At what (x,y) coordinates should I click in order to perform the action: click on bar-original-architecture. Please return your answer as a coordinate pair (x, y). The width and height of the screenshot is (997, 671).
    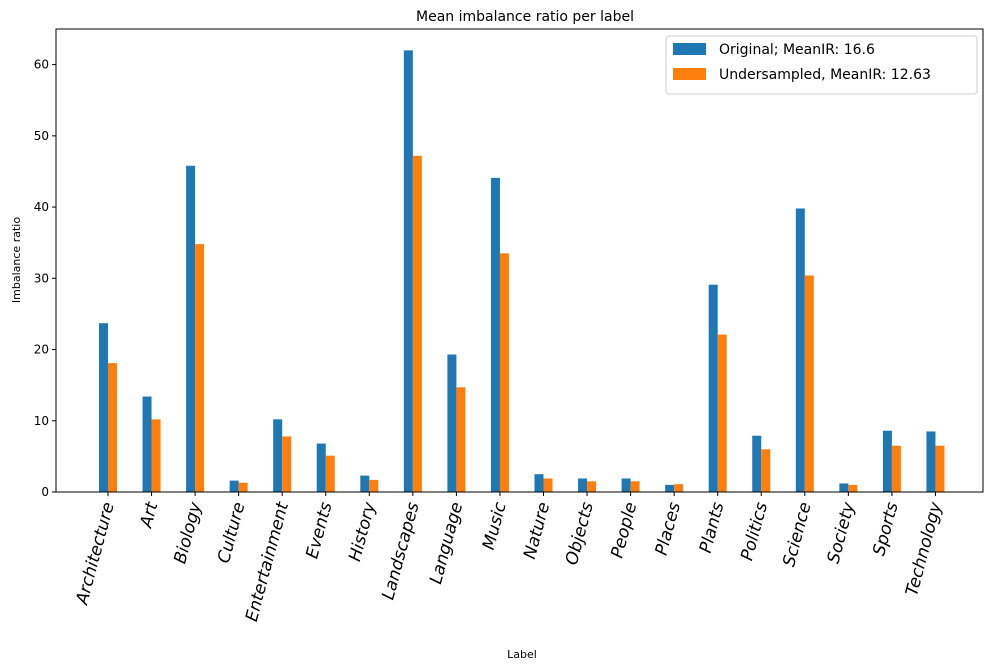
    Looking at the image, I should click on (103, 407).